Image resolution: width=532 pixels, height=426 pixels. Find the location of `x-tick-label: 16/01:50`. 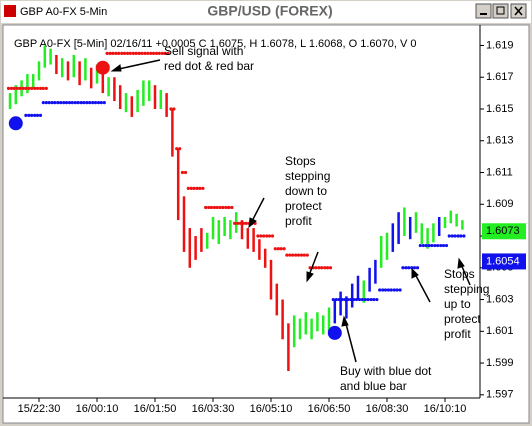

x-tick-label: 16/01:50 is located at coordinates (155, 409).